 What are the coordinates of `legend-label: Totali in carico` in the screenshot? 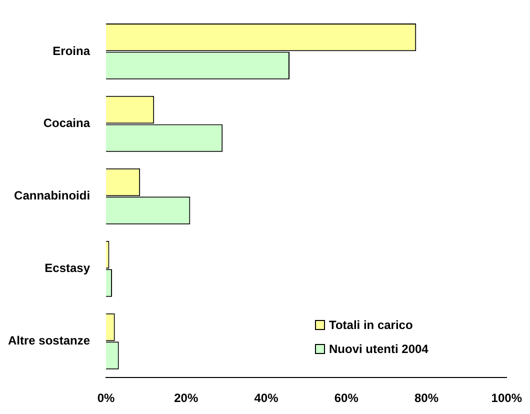 It's located at (371, 325).